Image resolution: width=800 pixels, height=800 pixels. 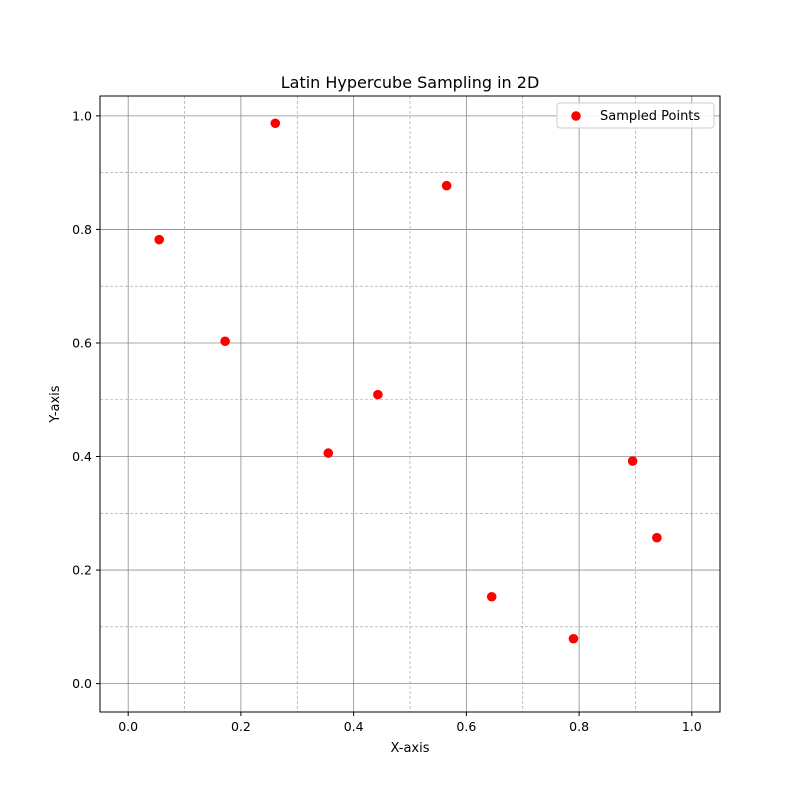 What do you see at coordinates (354, 726) in the screenshot?
I see `x-tick-label: 0.4` at bounding box center [354, 726].